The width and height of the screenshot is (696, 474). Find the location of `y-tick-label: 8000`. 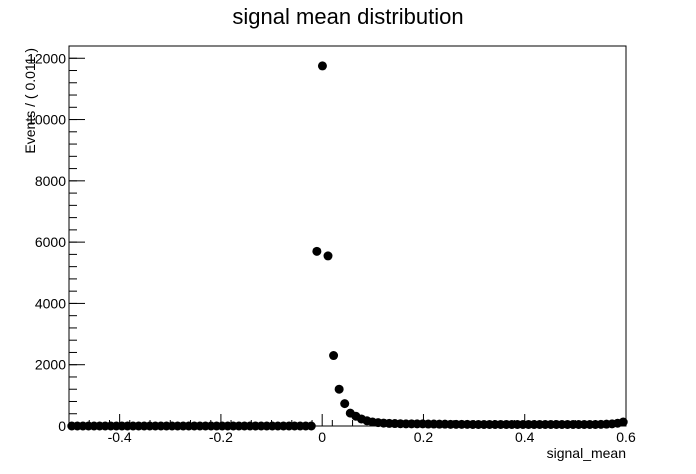

y-tick-label: 8000 is located at coordinates (50, 181).